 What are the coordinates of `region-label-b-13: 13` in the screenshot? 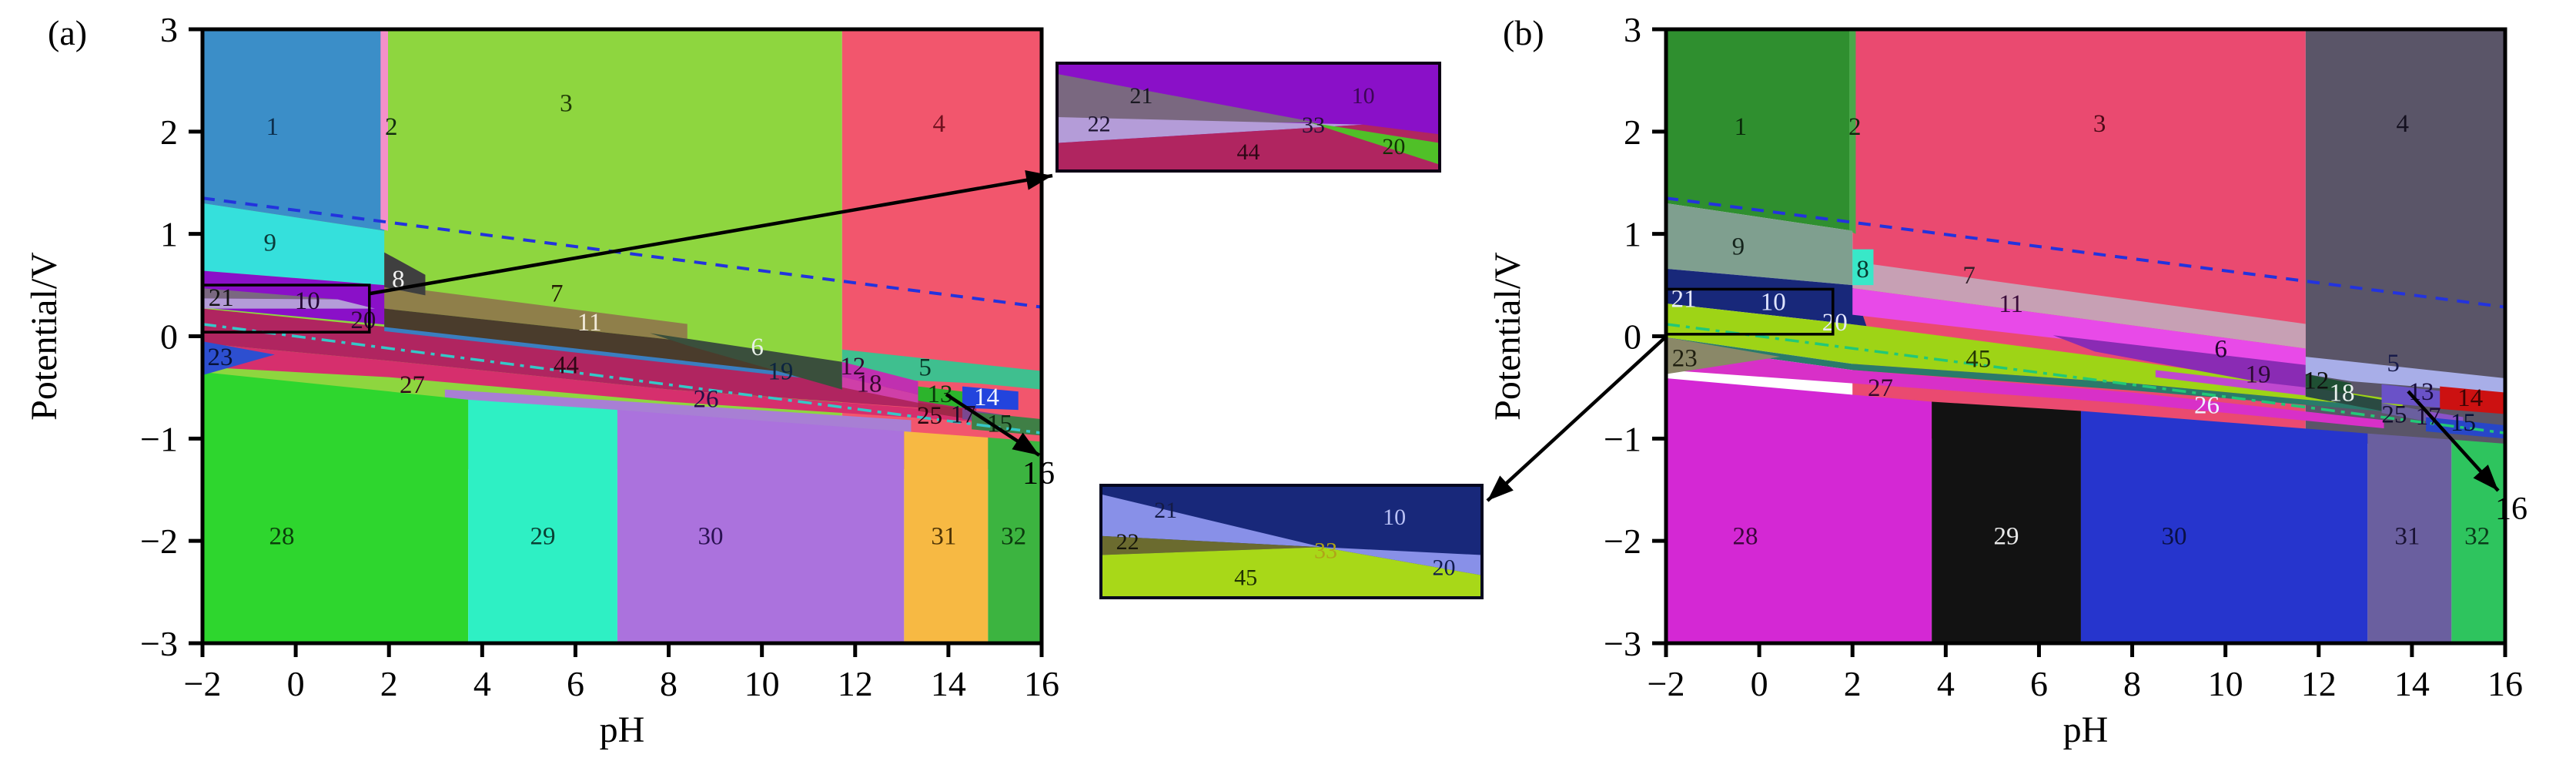 It's located at (2422, 392).